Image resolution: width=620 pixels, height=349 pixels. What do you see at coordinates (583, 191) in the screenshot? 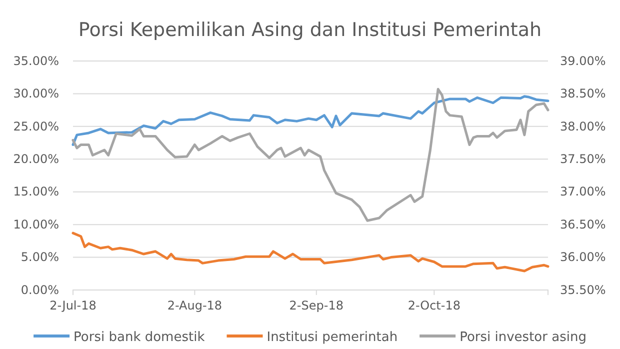
I see `y2-tick-label: 37.00%` at bounding box center [583, 191].